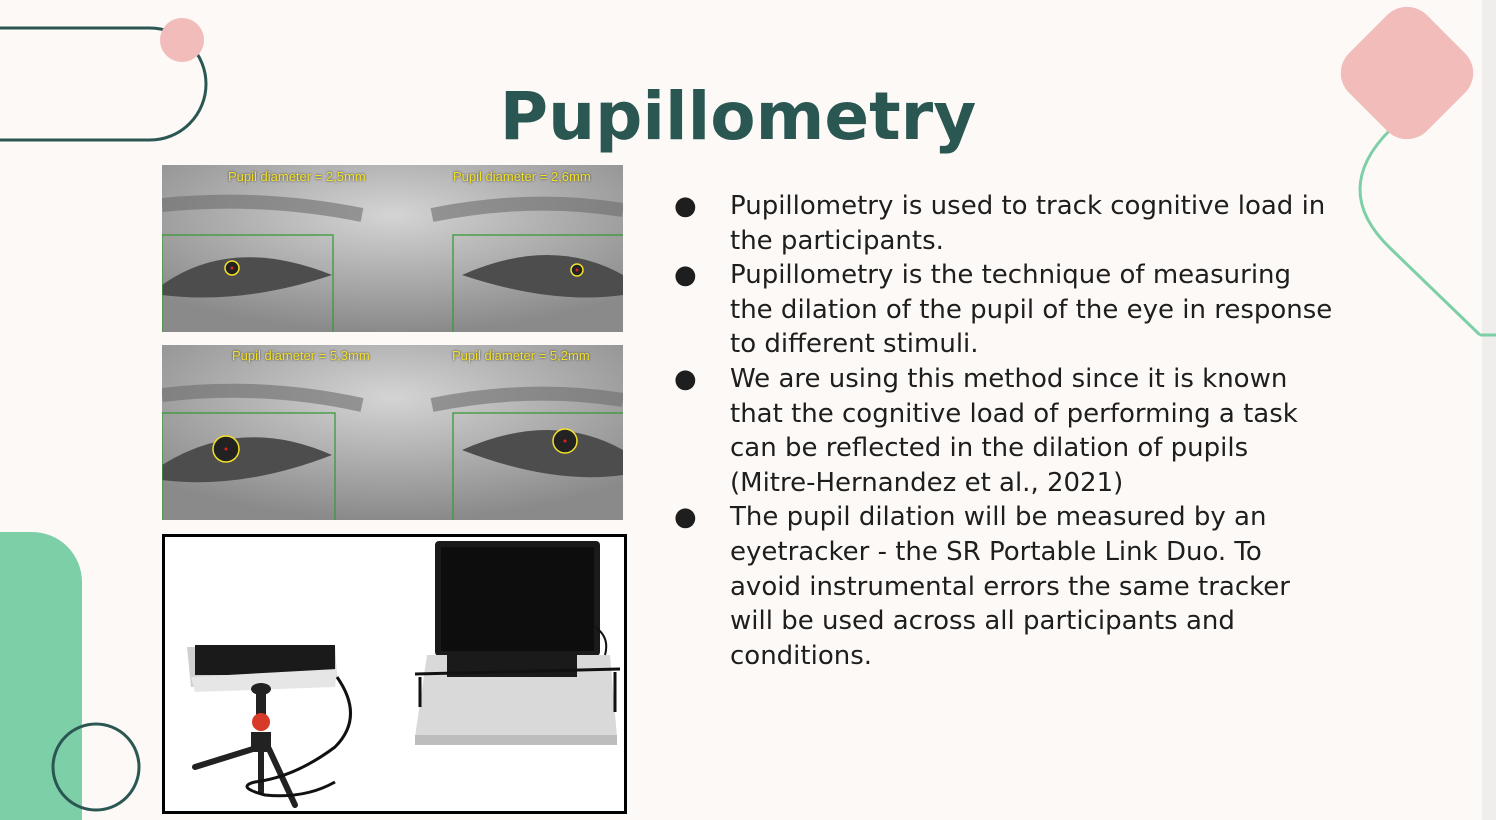  What do you see at coordinates (104, 80) in the screenshot?
I see `decor-top-left` at bounding box center [104, 80].